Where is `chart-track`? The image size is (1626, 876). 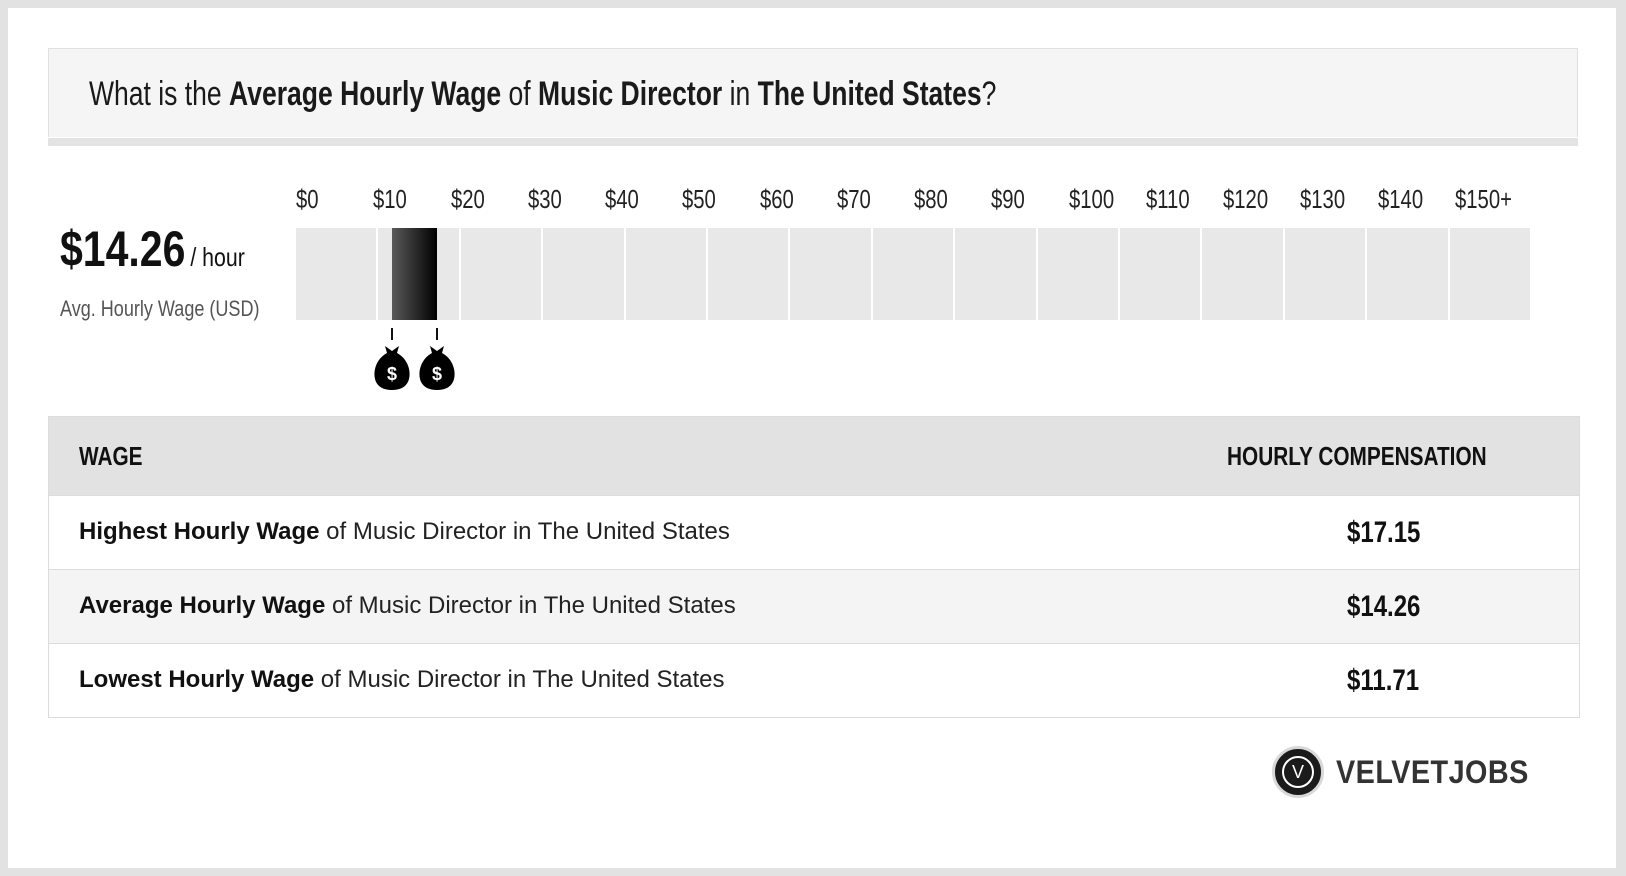
chart-track is located at coordinates (914, 274).